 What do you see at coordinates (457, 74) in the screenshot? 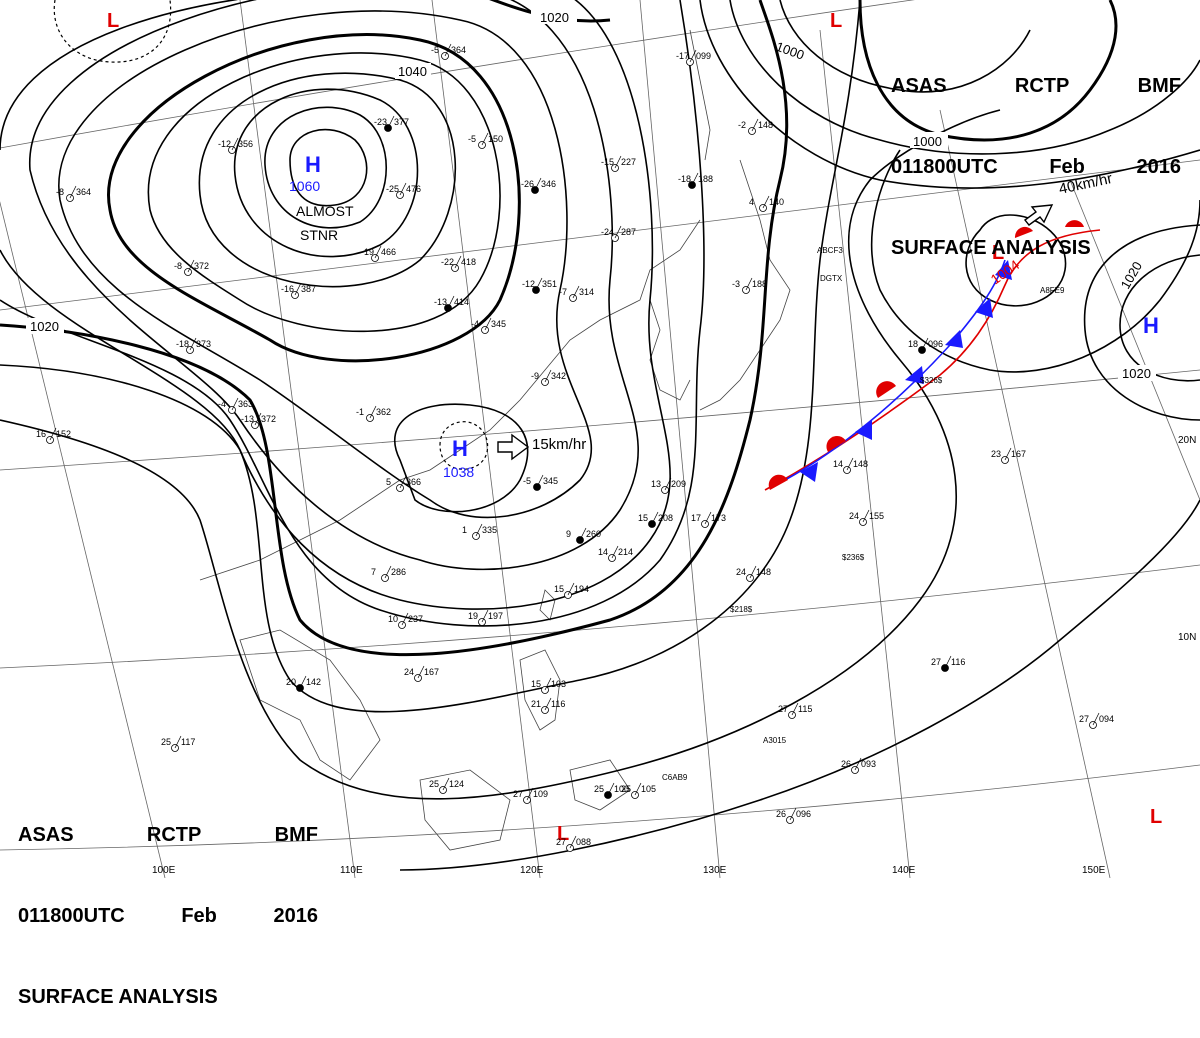
I see `lat-line` at bounding box center [457, 74].